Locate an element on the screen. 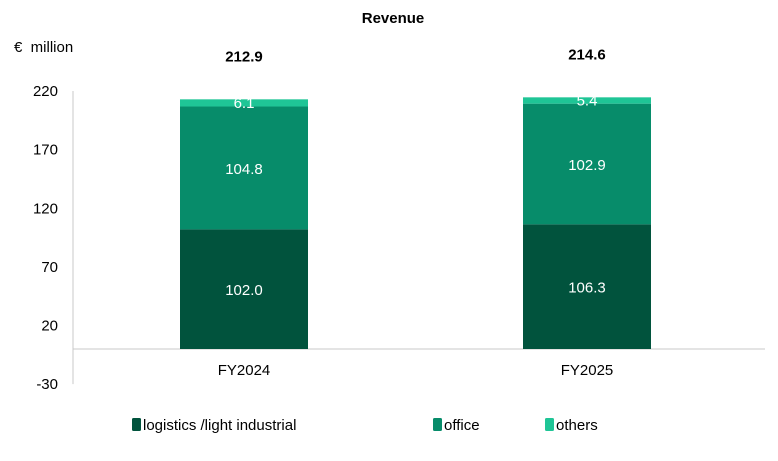 The height and width of the screenshot is (461, 778). y-tick-label: 20 is located at coordinates (49, 326).